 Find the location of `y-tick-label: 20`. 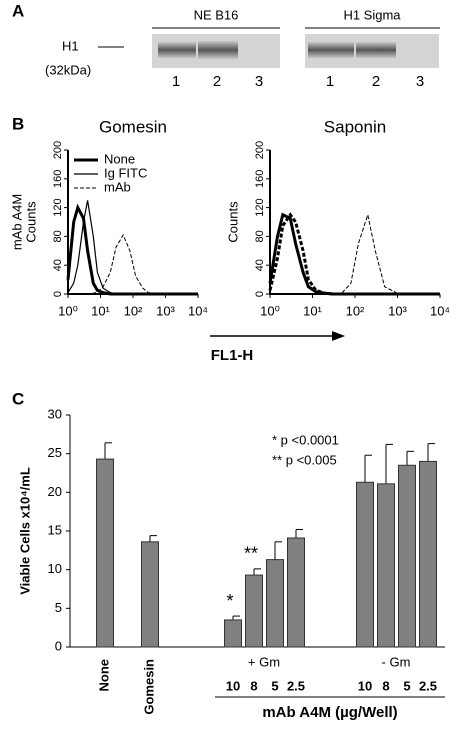

y-tick-label: 20 is located at coordinates (55, 491).